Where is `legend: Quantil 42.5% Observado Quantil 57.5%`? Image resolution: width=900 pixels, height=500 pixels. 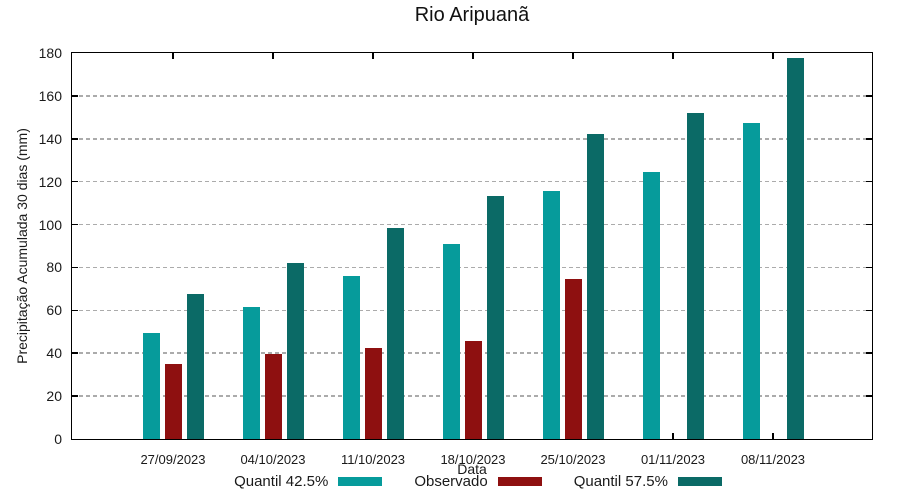
legend: Quantil 42.5% Observado Quantil 57.5% is located at coordinates (478, 481).